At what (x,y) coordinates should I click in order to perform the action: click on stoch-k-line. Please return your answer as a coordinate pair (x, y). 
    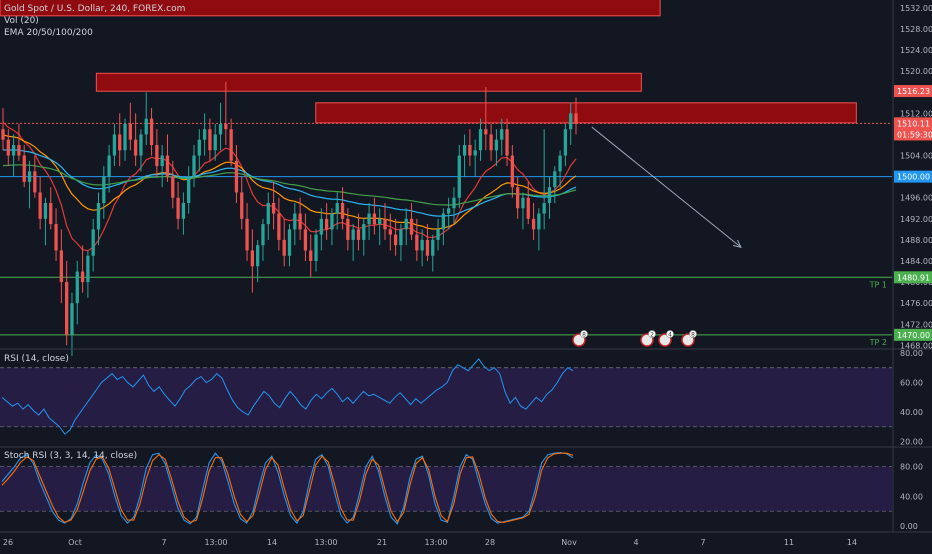
    Looking at the image, I should click on (287, 488).